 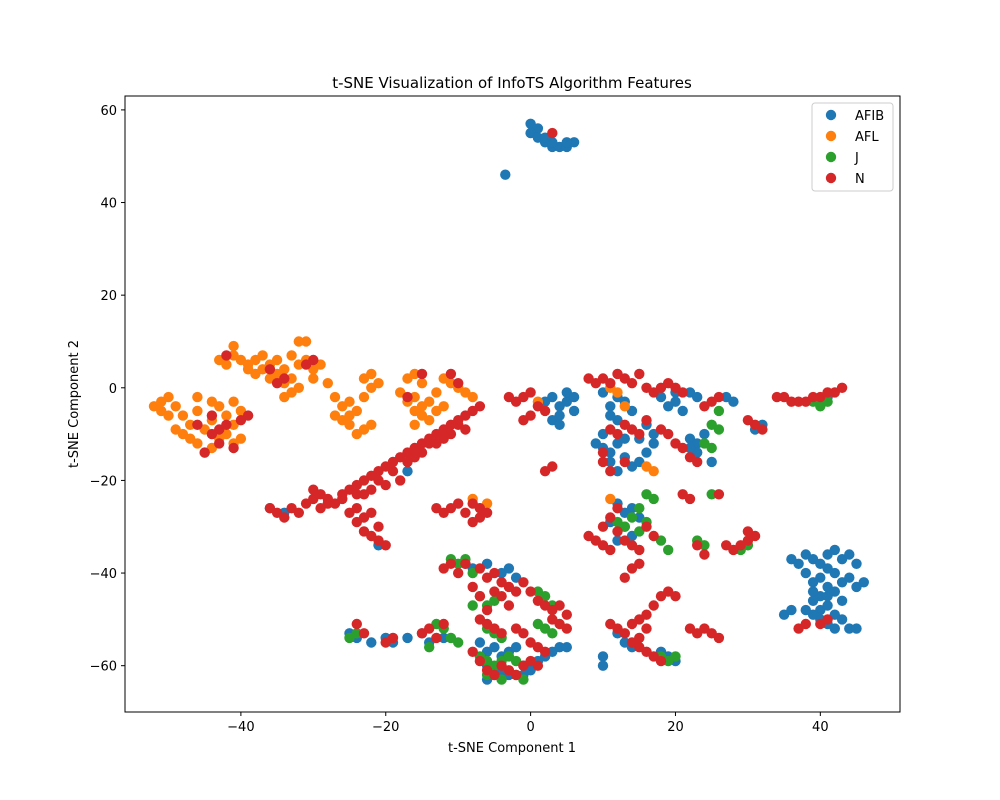 I want to click on y-tick-label: −40, so click(x=103, y=574).